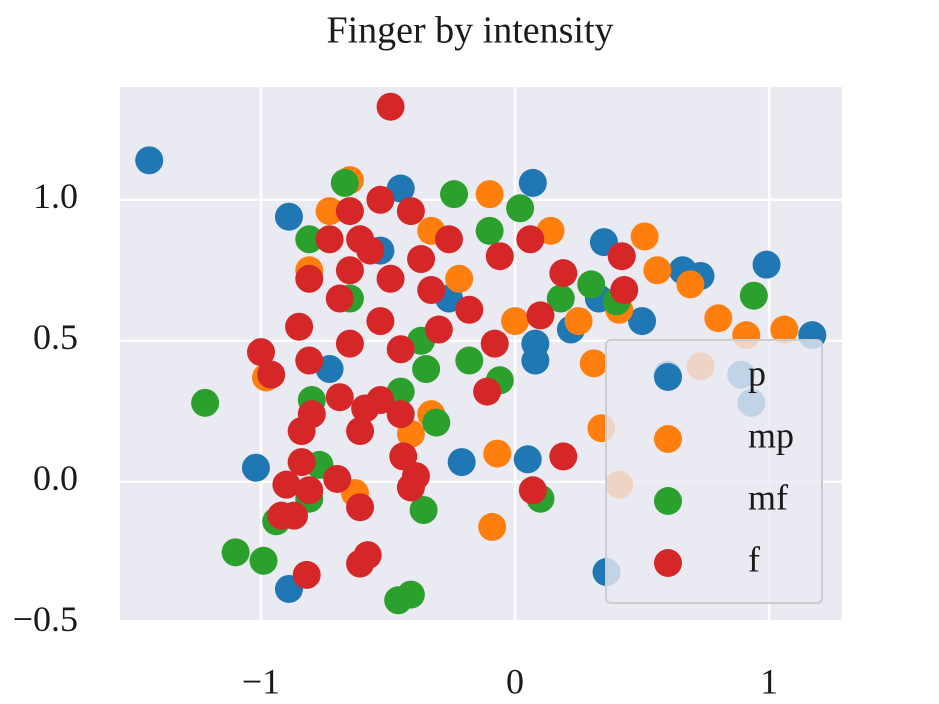 The height and width of the screenshot is (704, 939). Describe the element at coordinates (768, 497) in the screenshot. I see `legend-label: mf` at that location.